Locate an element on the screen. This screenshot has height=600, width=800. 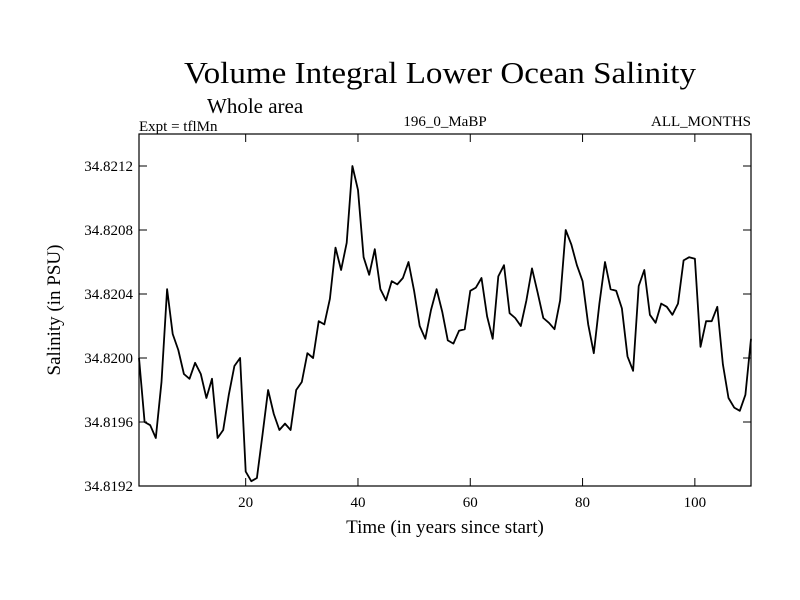
y-tick-label: 34.8208 is located at coordinates (108, 231).